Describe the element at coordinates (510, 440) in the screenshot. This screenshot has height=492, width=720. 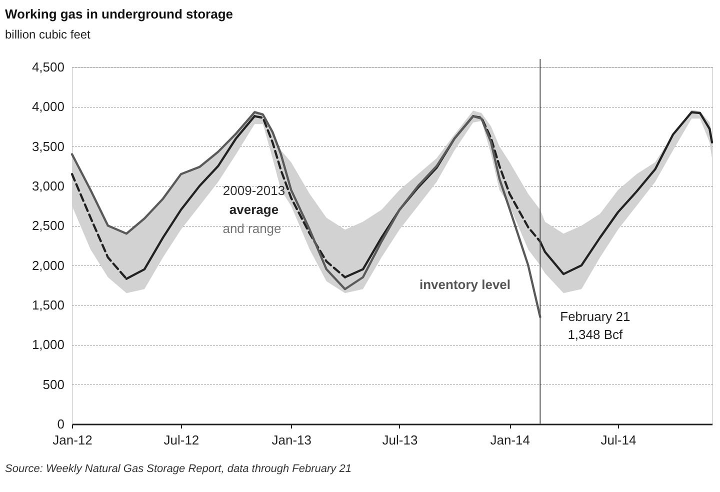
I see `x-tick-label: Jan-14` at that location.